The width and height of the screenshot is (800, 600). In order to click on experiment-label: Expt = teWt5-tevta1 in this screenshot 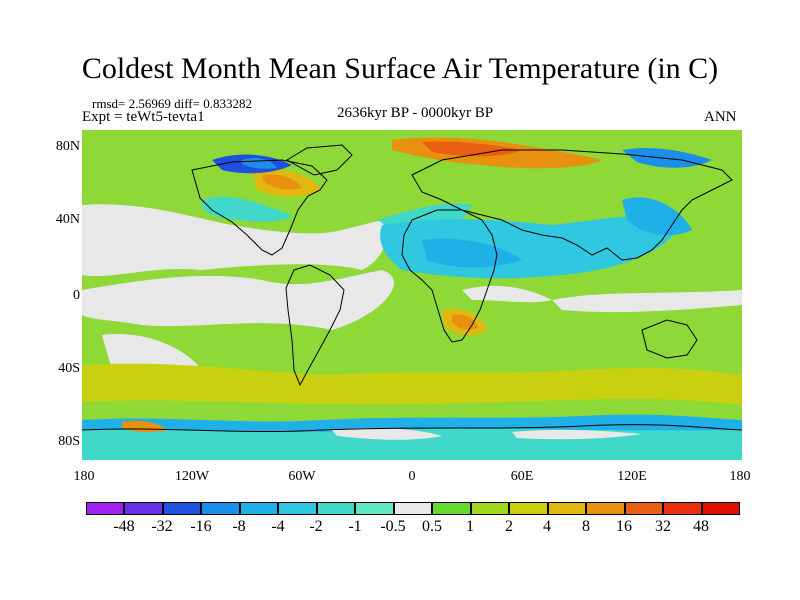, I will do `click(143, 117)`.